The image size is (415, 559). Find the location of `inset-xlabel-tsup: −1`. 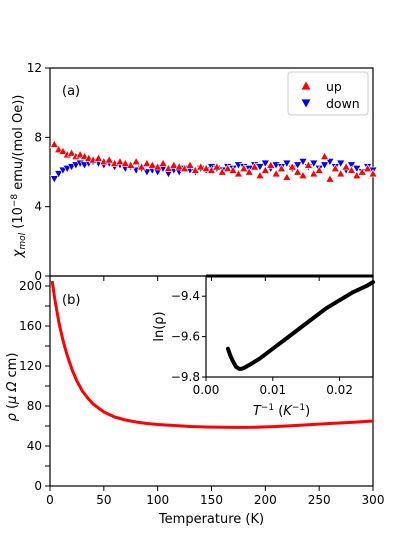

inset-xlabel-tsup: −1 is located at coordinates (267, 408).